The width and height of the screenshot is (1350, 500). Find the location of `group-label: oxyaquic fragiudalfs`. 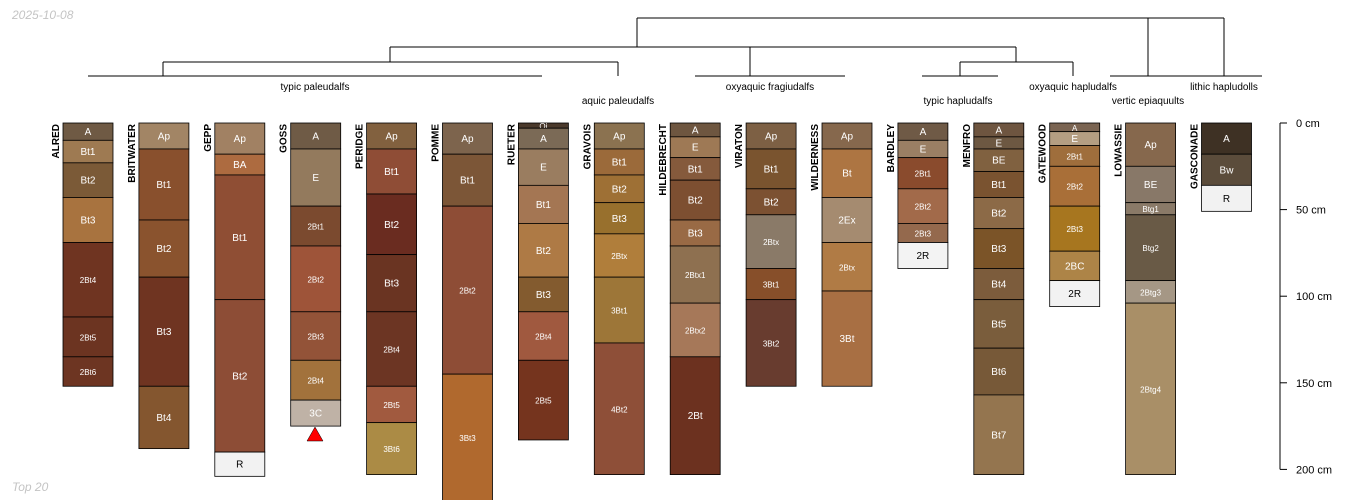

group-label: oxyaquic fragiudalfs is located at coordinates (770, 87).